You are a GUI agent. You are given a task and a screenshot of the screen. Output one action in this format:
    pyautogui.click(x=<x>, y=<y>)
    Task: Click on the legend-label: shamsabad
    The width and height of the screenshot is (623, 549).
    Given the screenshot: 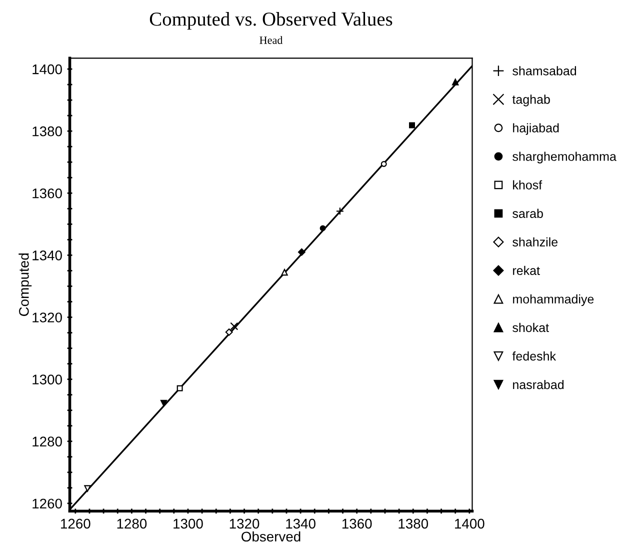 What is the action you would take?
    pyautogui.click(x=544, y=71)
    